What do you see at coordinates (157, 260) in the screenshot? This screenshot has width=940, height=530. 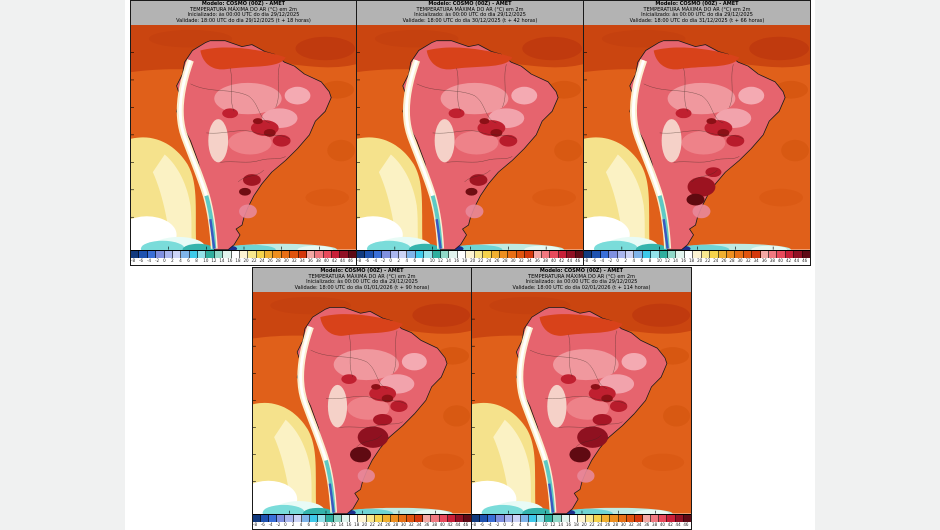 I see `colorbar-tick-label: -2` at bounding box center [157, 260].